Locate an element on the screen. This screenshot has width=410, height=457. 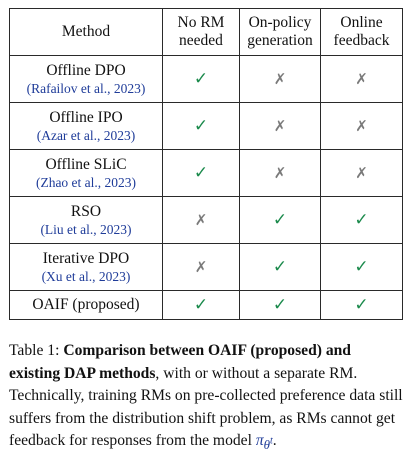
method-name: Offline DPO is located at coordinates (86, 70).